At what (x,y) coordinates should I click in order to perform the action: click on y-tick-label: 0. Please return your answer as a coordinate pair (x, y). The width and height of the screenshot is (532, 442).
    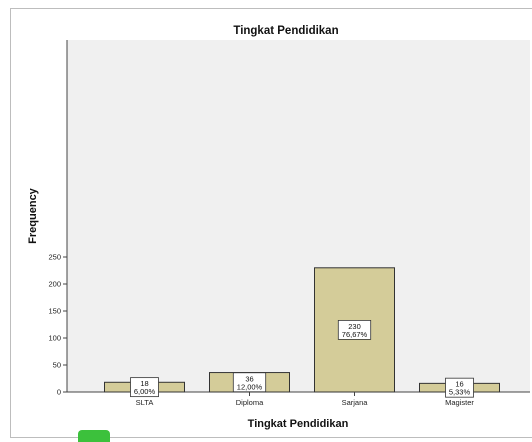
    Looking at the image, I should click on (59, 392).